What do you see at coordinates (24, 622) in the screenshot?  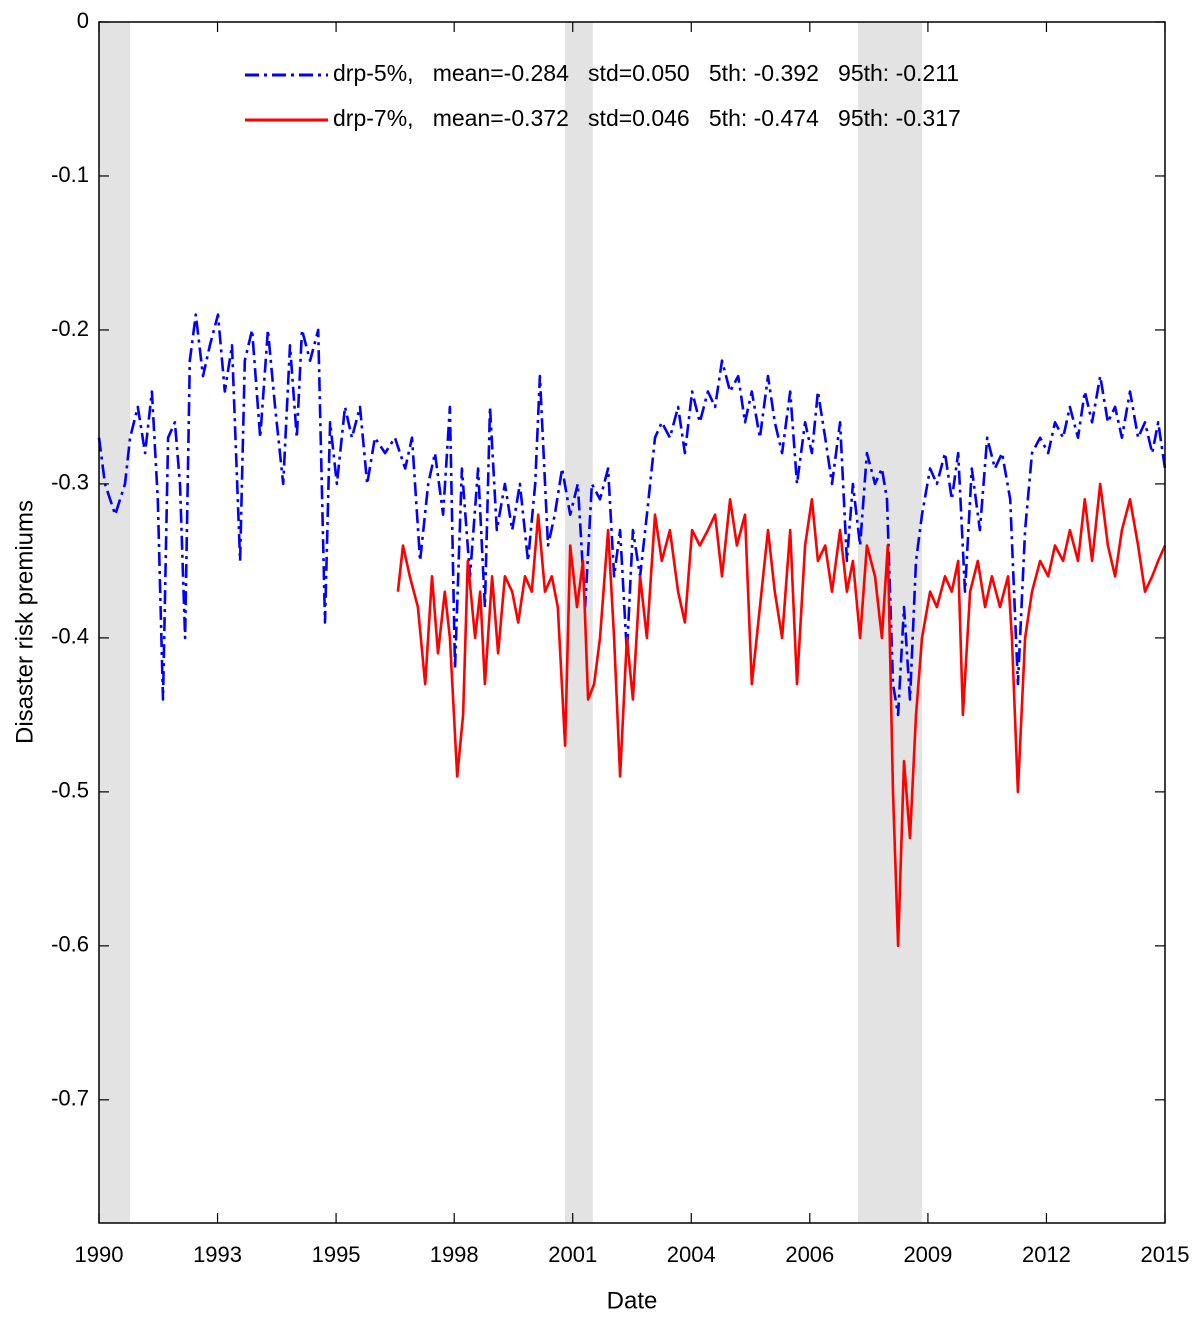 I see `y-axis-label: Disaster risk premiums` at bounding box center [24, 622].